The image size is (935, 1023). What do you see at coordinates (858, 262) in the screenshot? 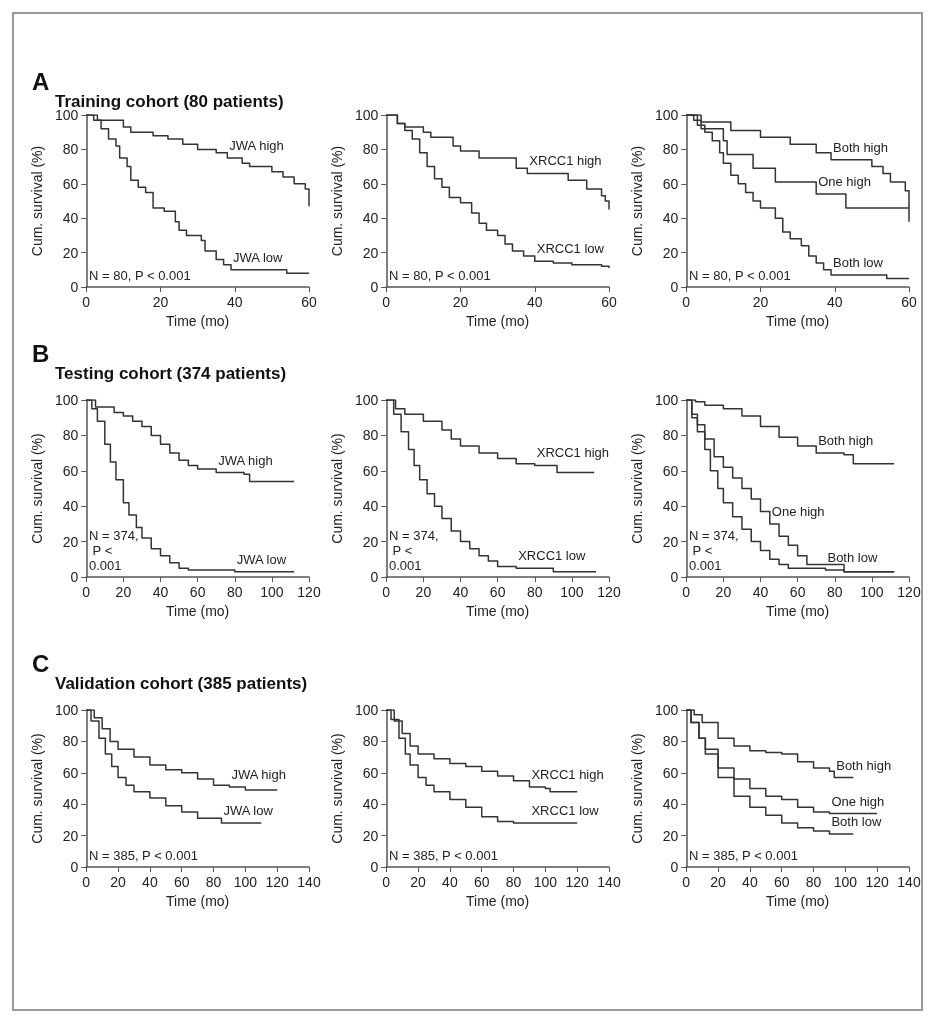
I see `series-label: Both low` at bounding box center [858, 262].